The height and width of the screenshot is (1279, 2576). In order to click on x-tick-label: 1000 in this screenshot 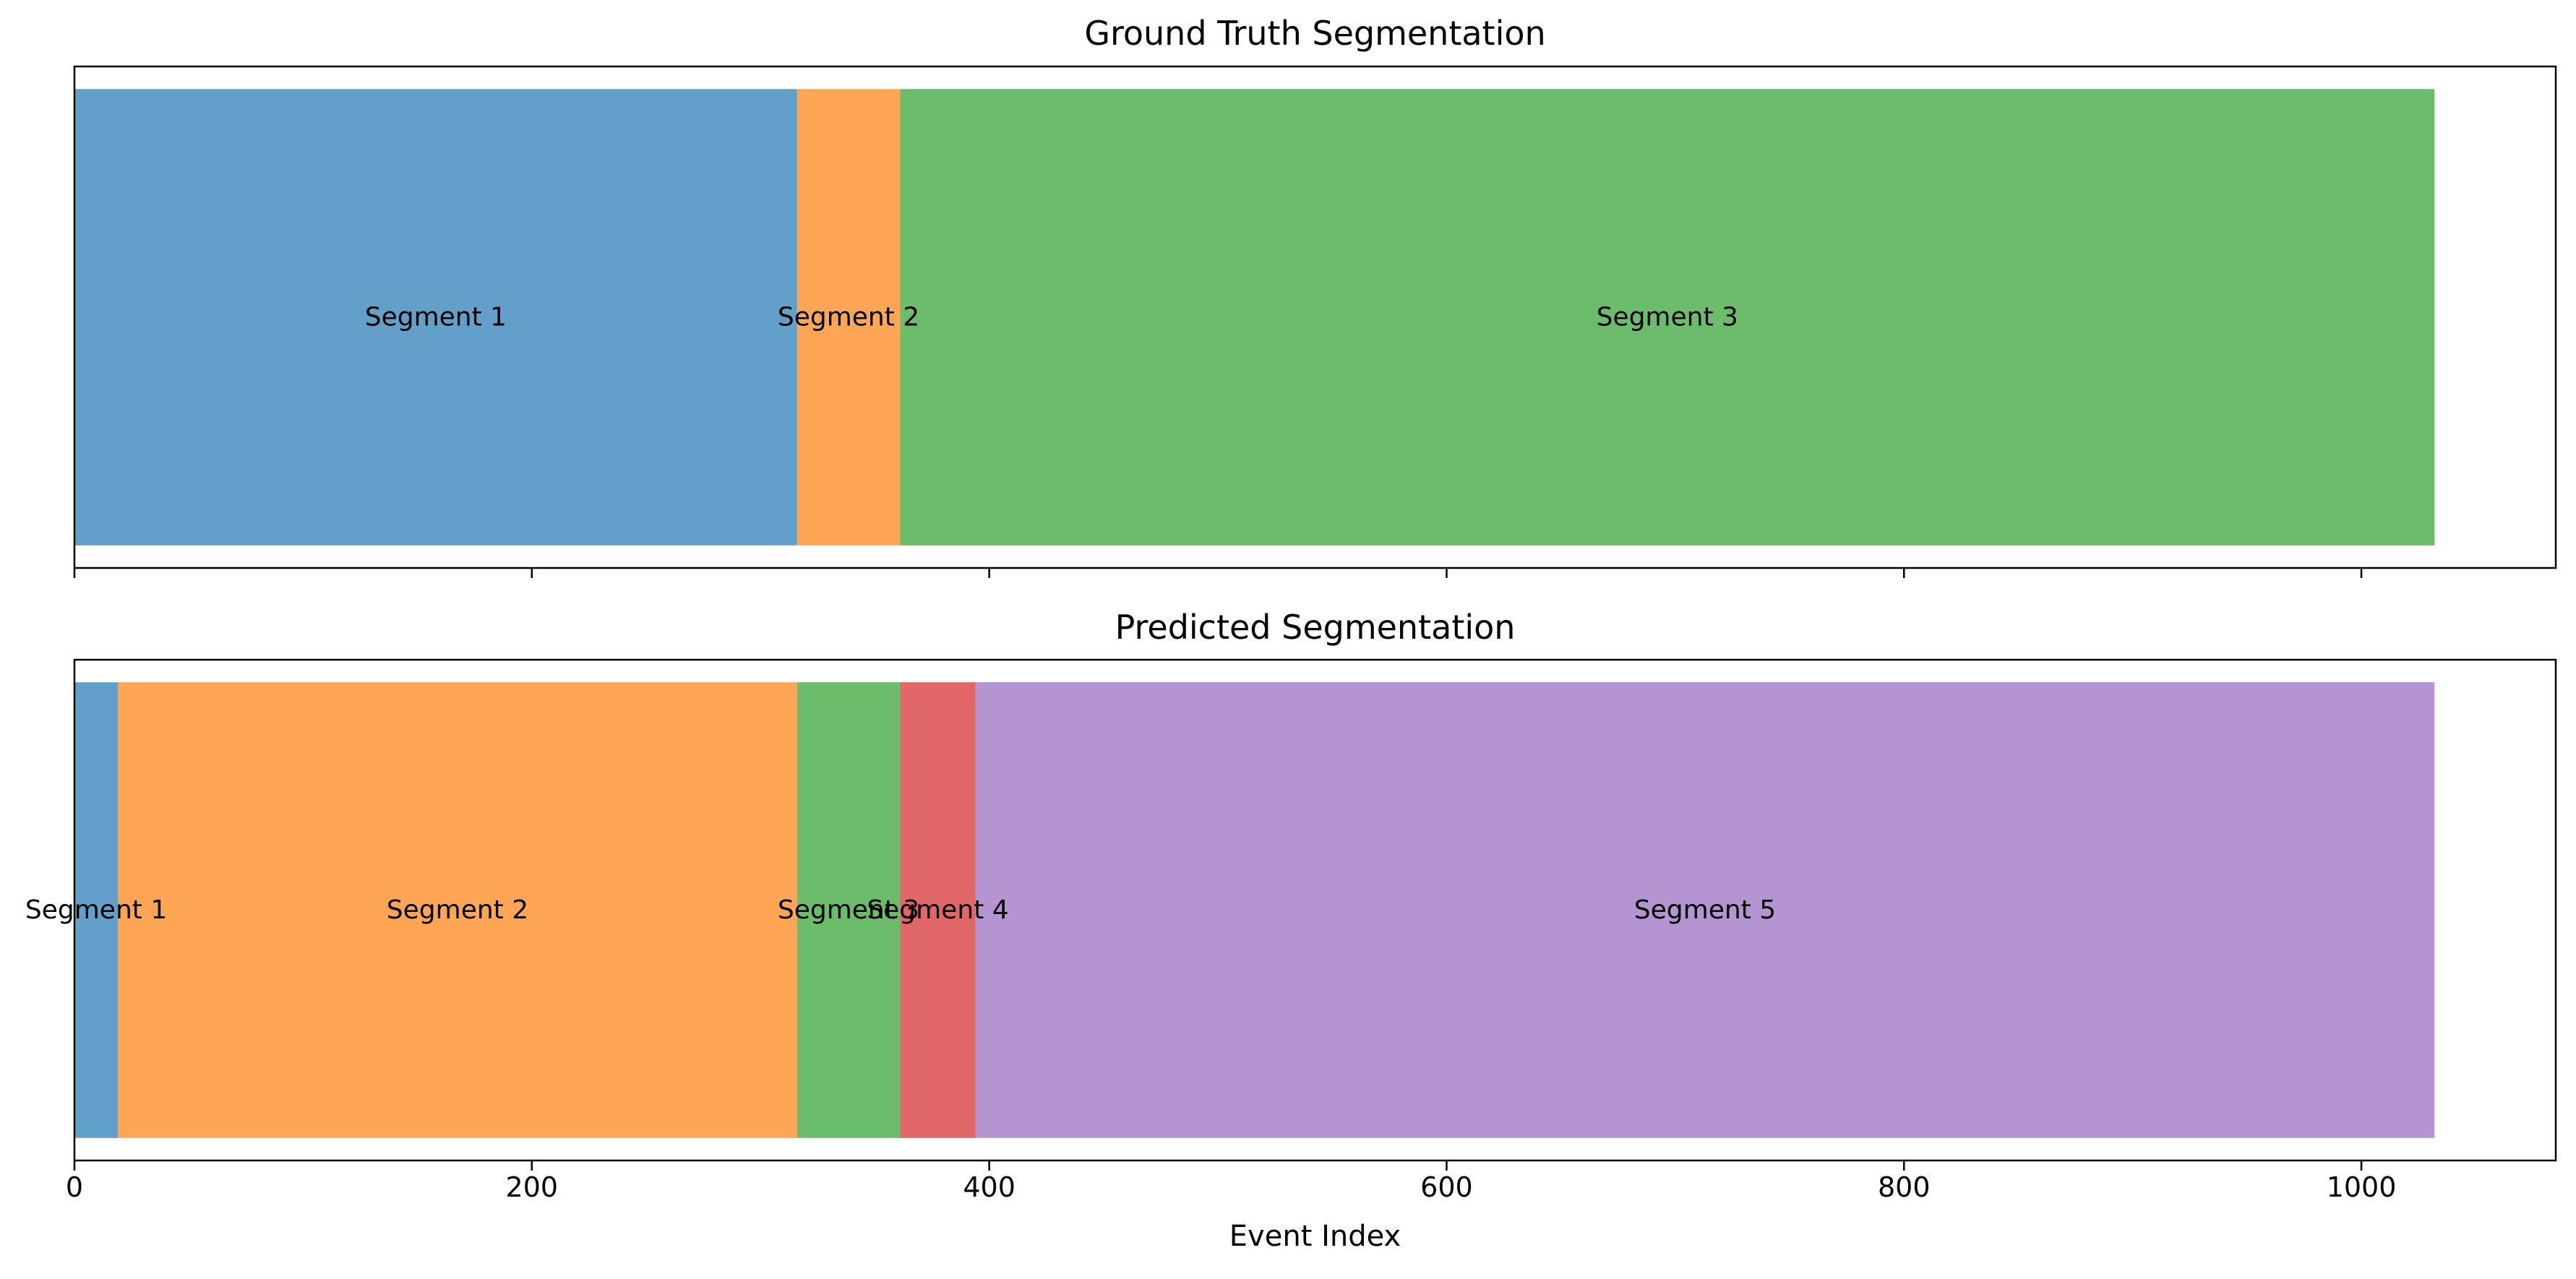, I will do `click(2362, 1187)`.